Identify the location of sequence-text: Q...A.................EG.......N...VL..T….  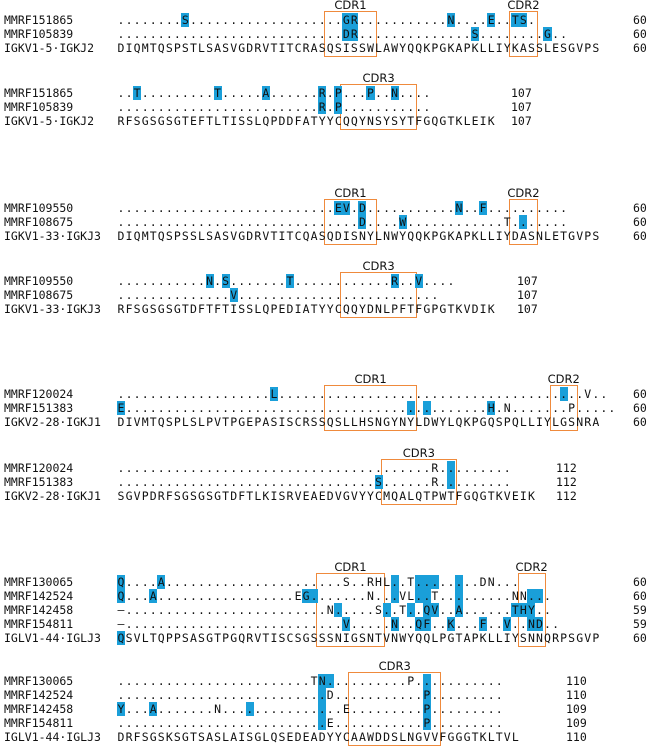
(334, 596).